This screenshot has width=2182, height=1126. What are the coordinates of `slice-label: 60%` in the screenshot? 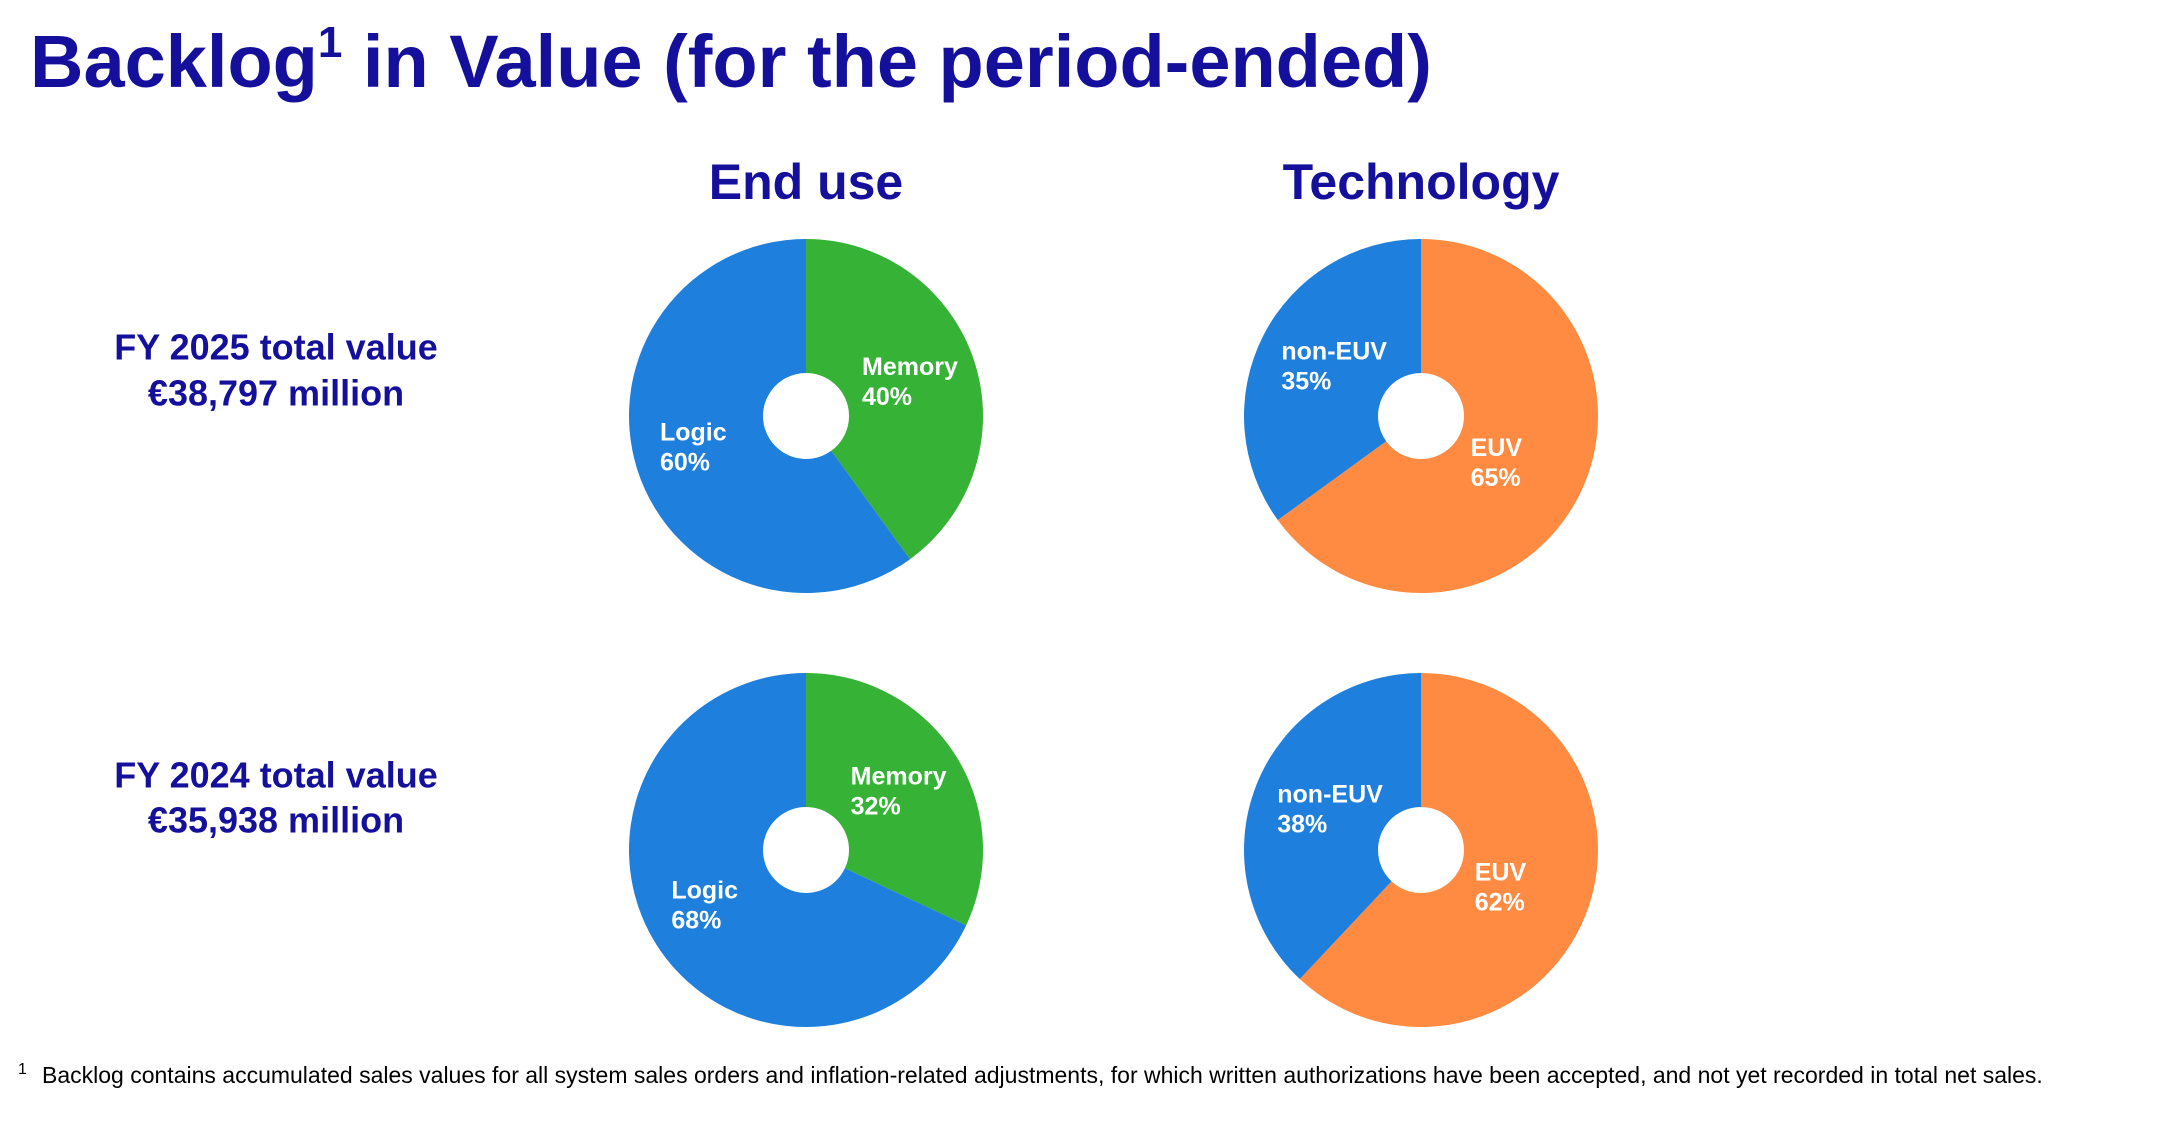 It's located at (685, 462).